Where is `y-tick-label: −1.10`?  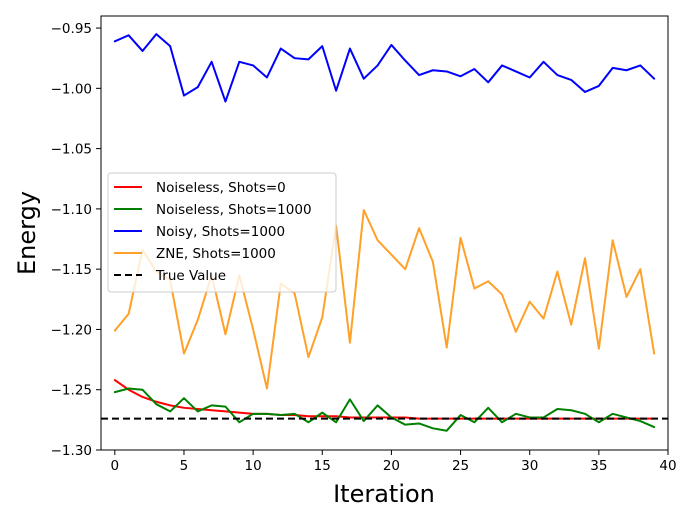 y-tick-label: −1.10 is located at coordinates (71, 210).